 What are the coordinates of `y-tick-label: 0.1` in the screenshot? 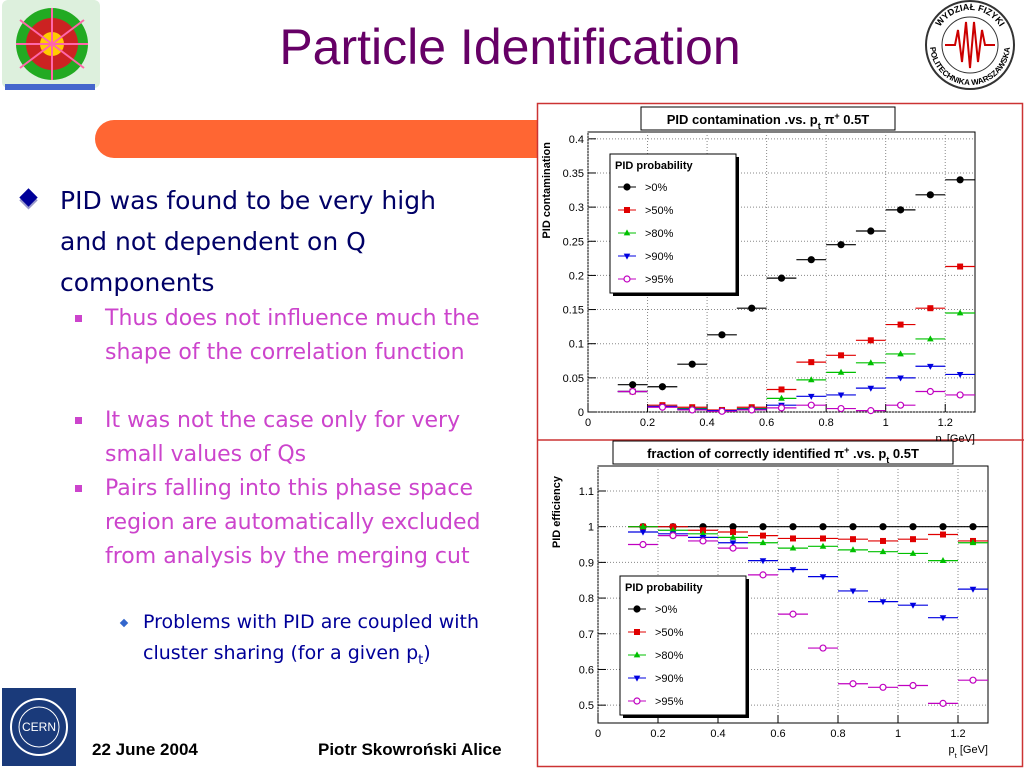 It's located at (576, 345).